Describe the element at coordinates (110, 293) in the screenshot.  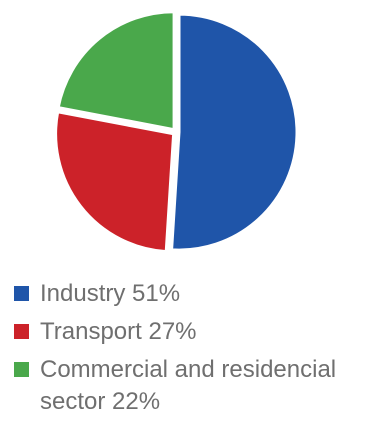
I see `legend-label-industry: Industry 51%` at that location.